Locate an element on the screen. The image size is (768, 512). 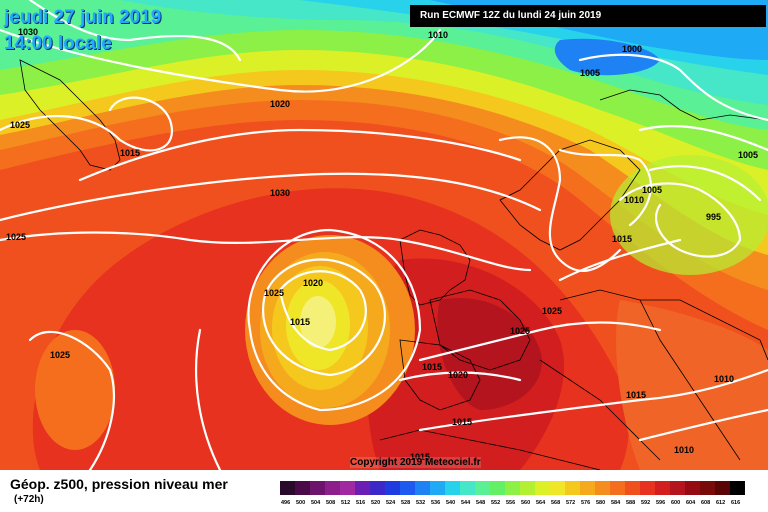
legend-tick-label: 552 is located at coordinates (495, 503).